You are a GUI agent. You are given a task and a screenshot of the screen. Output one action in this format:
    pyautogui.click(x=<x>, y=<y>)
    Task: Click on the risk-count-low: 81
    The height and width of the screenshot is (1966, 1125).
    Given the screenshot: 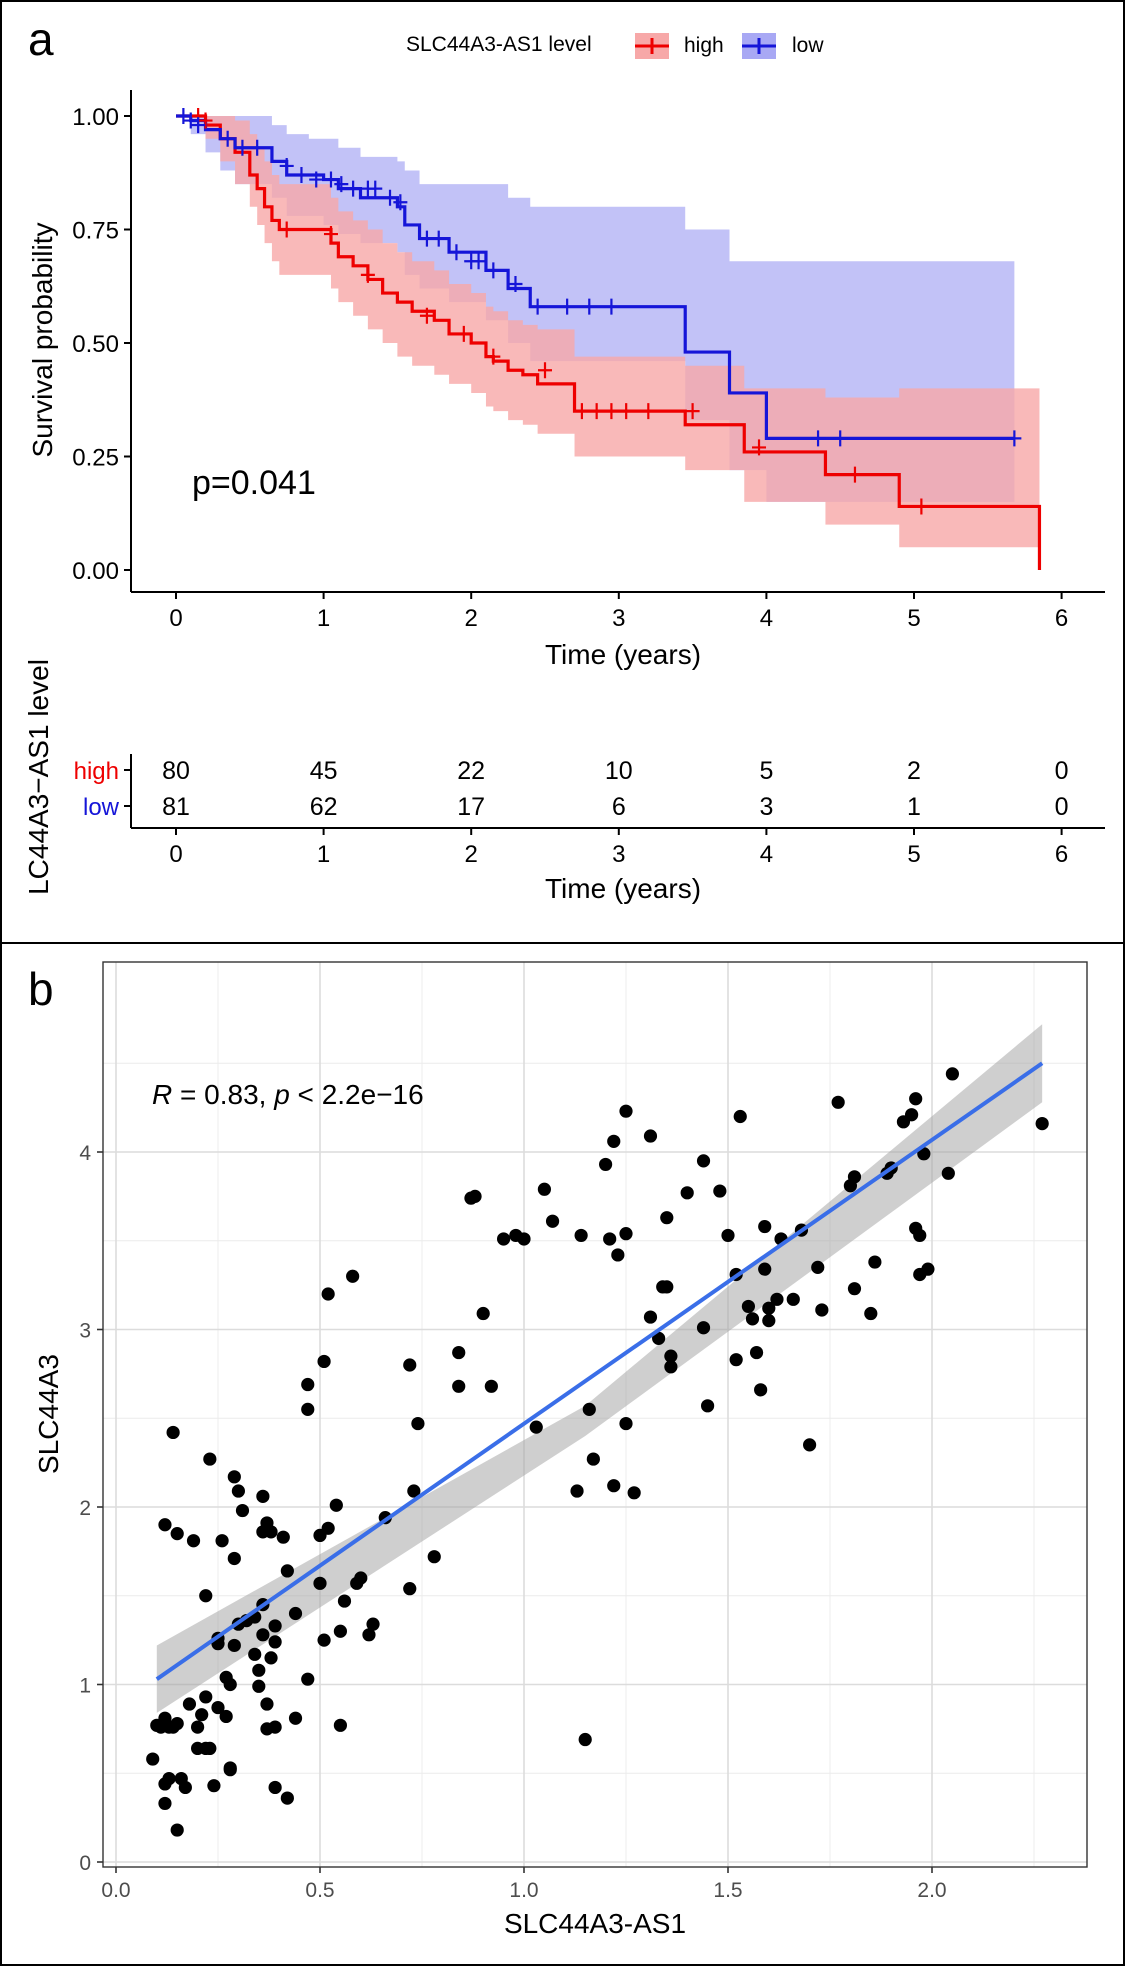 What is the action you would take?
    pyautogui.click(x=176, y=807)
    